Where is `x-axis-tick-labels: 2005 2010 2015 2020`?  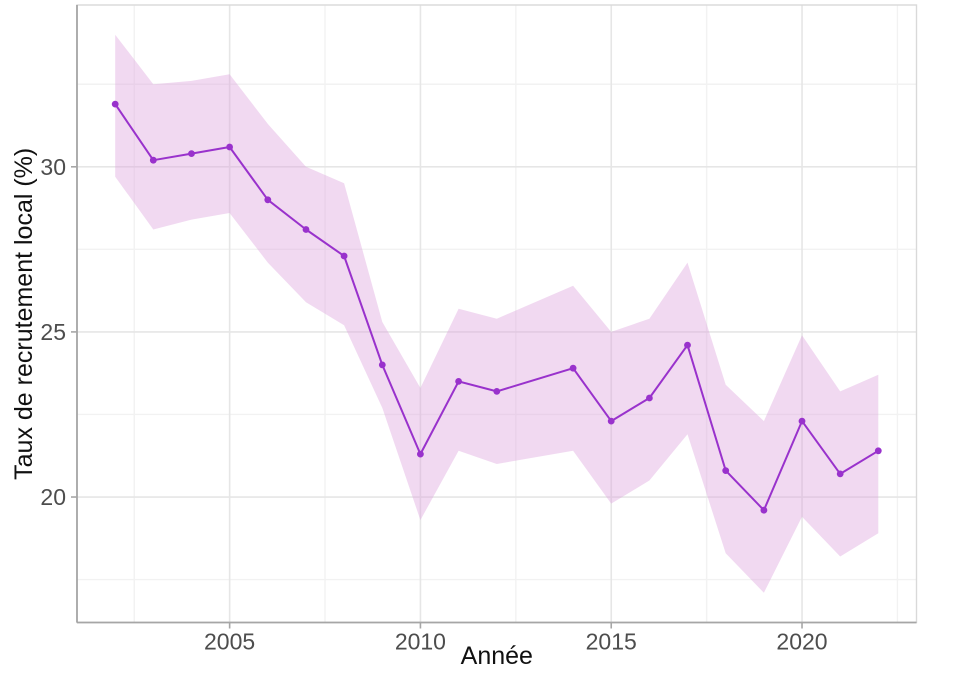 x-axis-tick-labels: 2005 2010 2015 2020 is located at coordinates (516, 642).